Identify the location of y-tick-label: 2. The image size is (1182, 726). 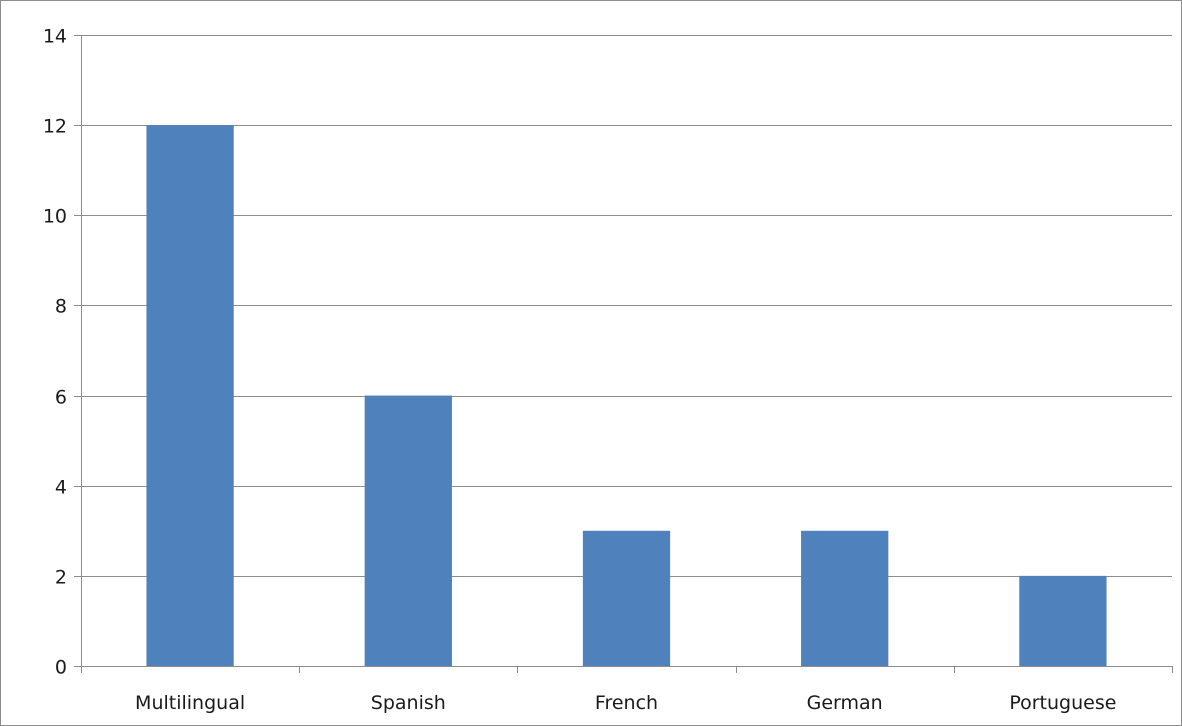
(61, 578).